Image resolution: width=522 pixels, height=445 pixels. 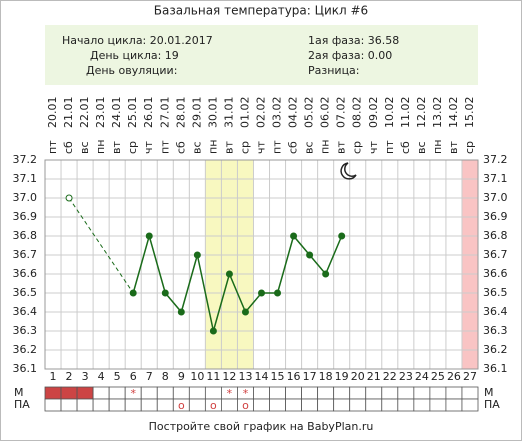 I want to click on x-tick-label: 9, so click(x=181, y=376).